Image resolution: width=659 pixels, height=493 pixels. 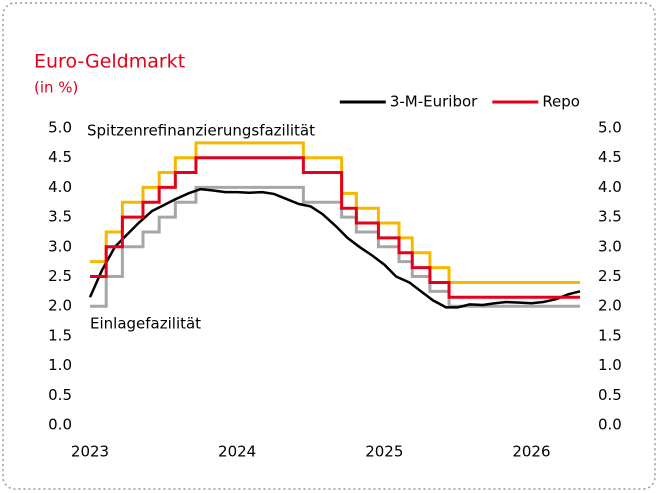 What do you see at coordinates (610, 246) in the screenshot?
I see `y2-tick-label: 3.0` at bounding box center [610, 246].